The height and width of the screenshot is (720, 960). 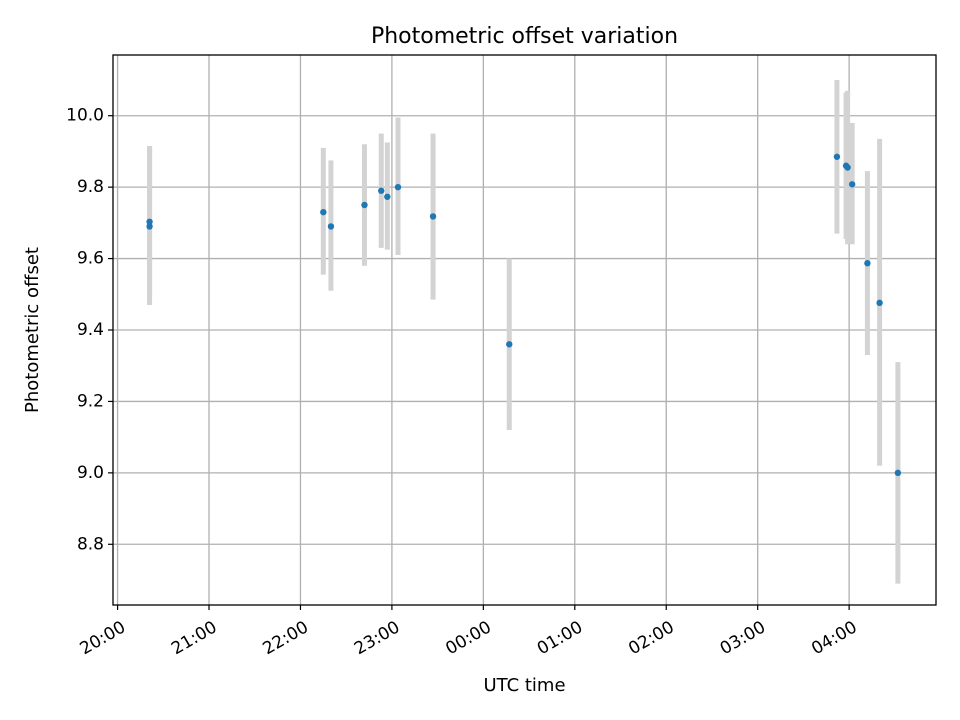 I want to click on y-axis-label: Photometric offset, so click(x=32, y=330).